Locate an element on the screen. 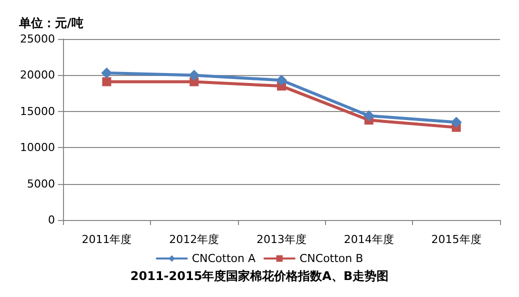  legend-label: CNCotton A is located at coordinates (224, 258).